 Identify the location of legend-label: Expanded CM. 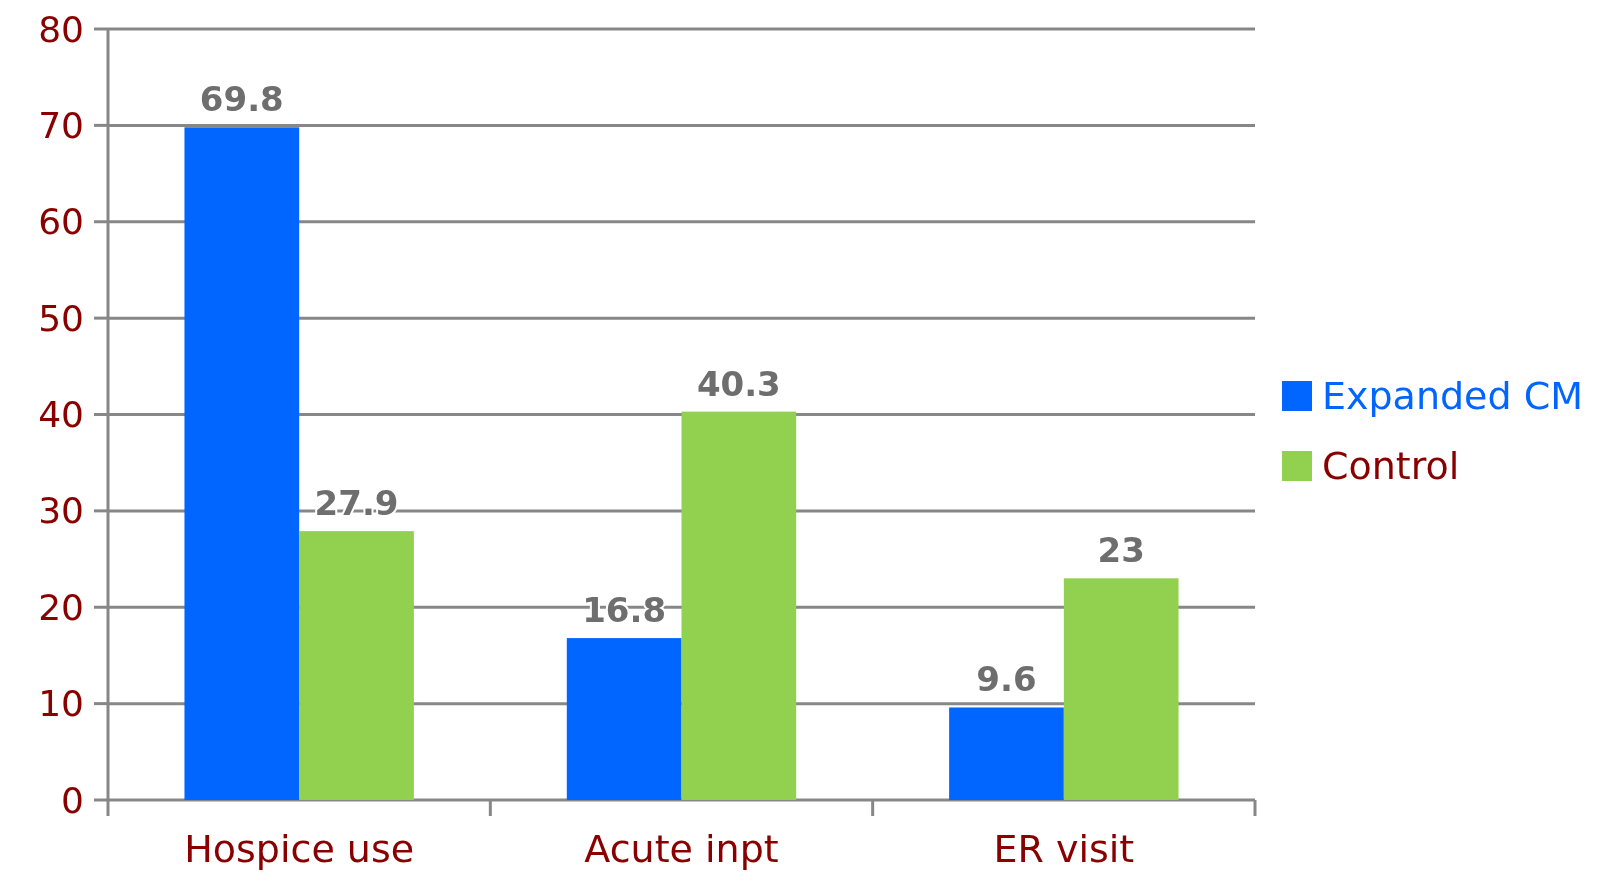
(1453, 396).